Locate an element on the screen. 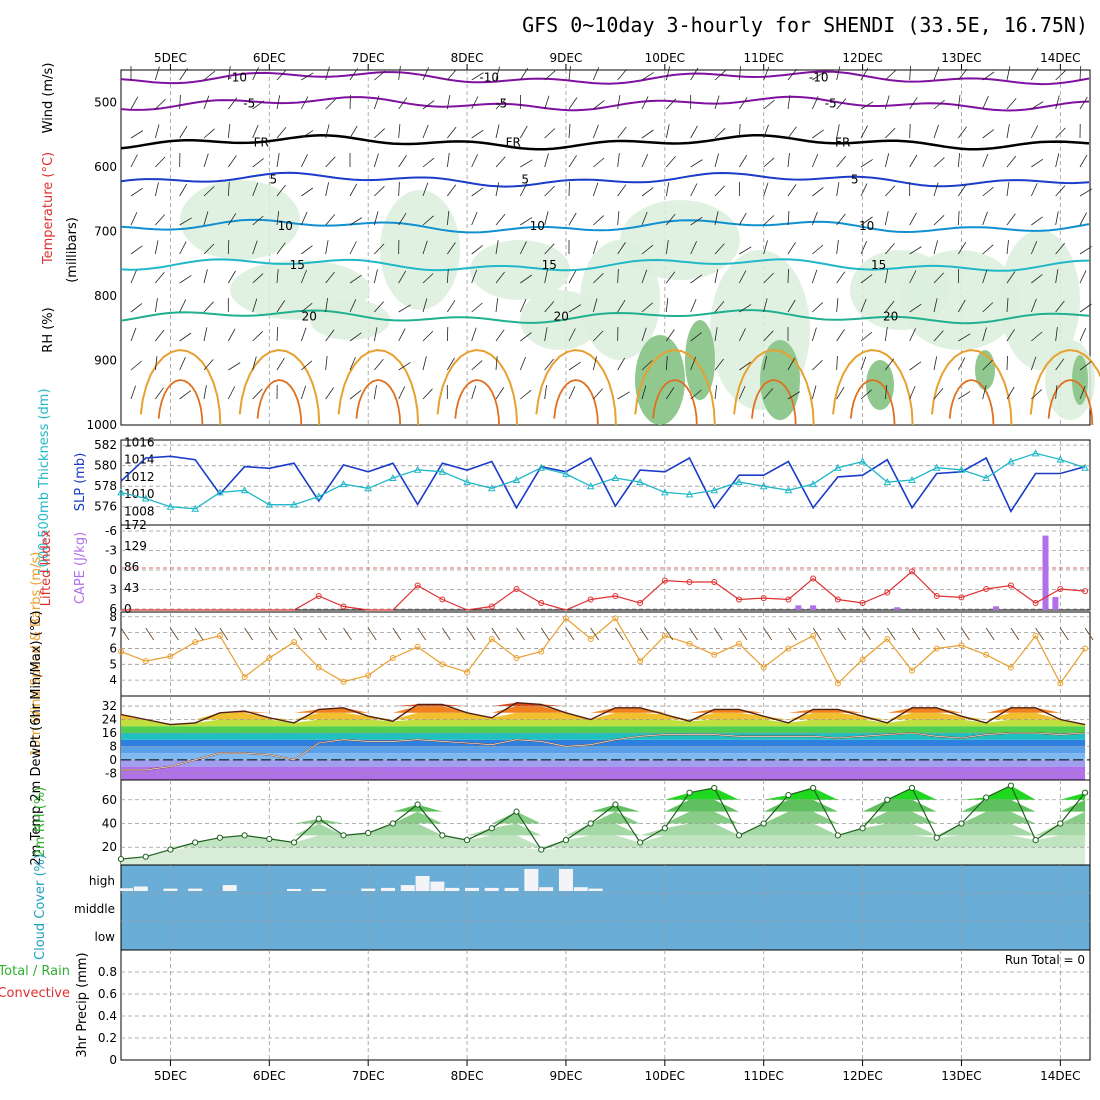 This screenshot has width=1100, height=1100. bottom-date-label: 11DEC is located at coordinates (763, 1076).